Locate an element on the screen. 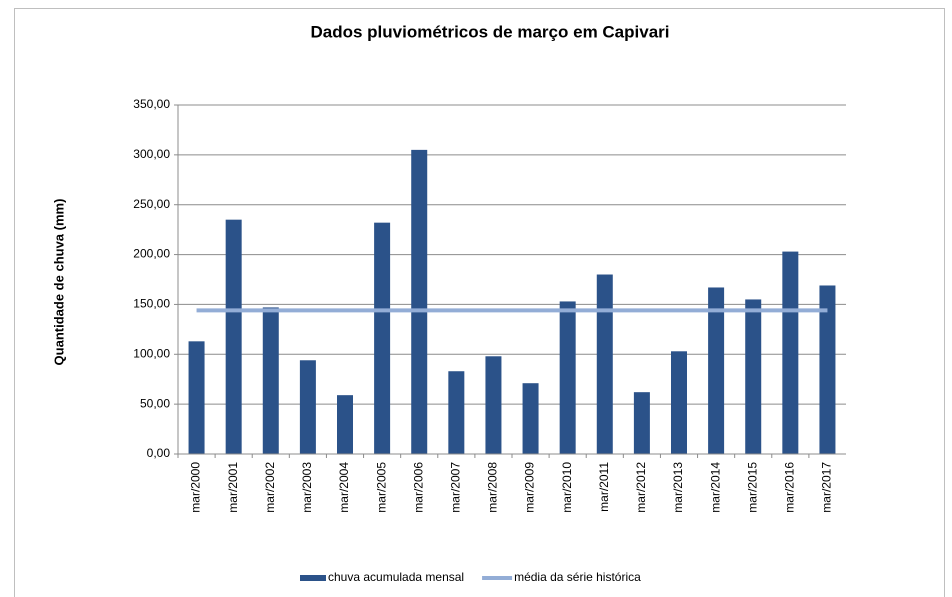 This screenshot has width=952, height=597. x-tick-label: mar/2010 is located at coordinates (567, 487).